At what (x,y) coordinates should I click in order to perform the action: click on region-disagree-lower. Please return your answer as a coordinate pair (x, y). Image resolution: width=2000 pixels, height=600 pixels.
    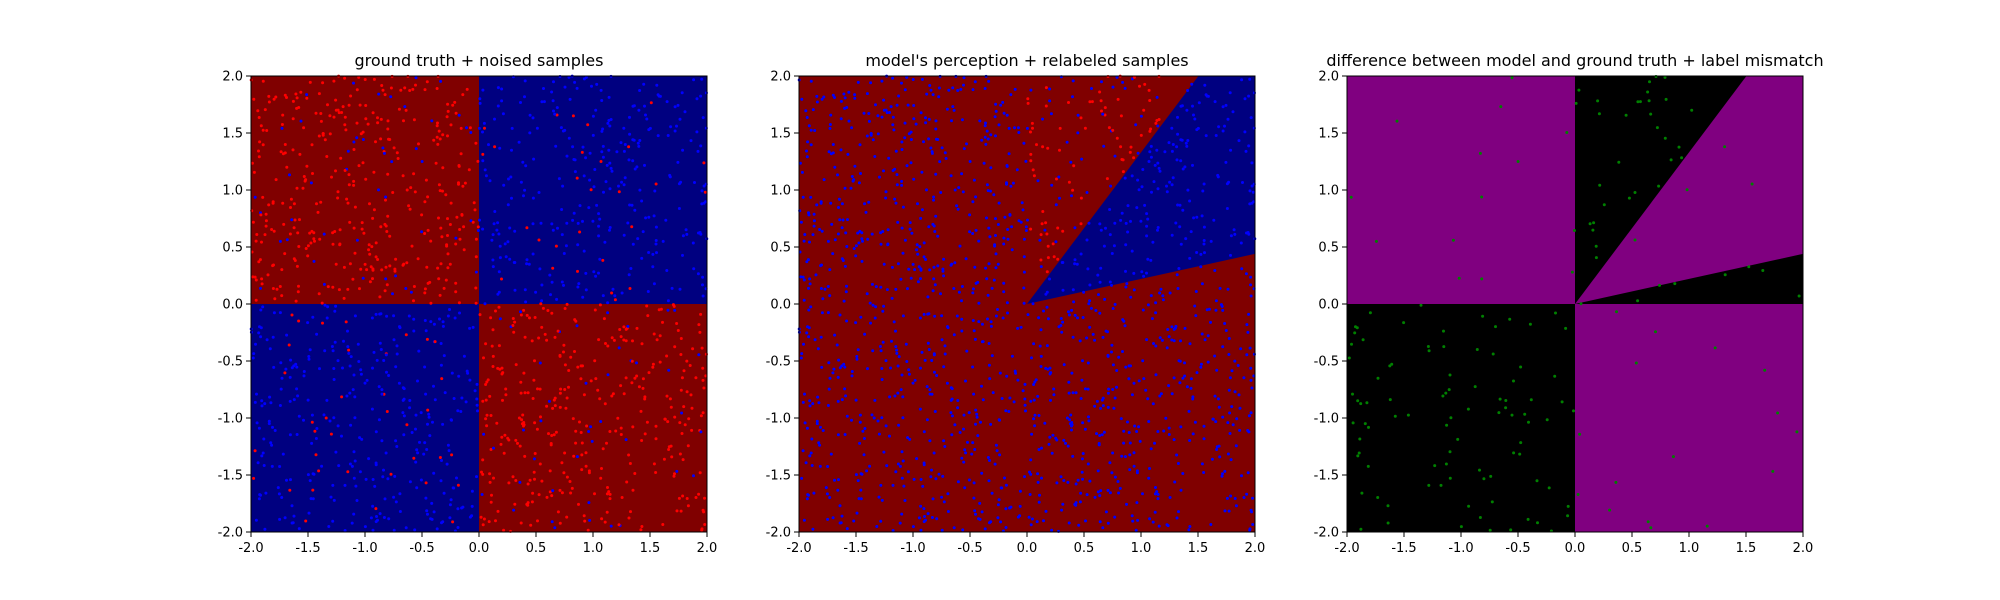
    Looking at the image, I should click on (1689, 278).